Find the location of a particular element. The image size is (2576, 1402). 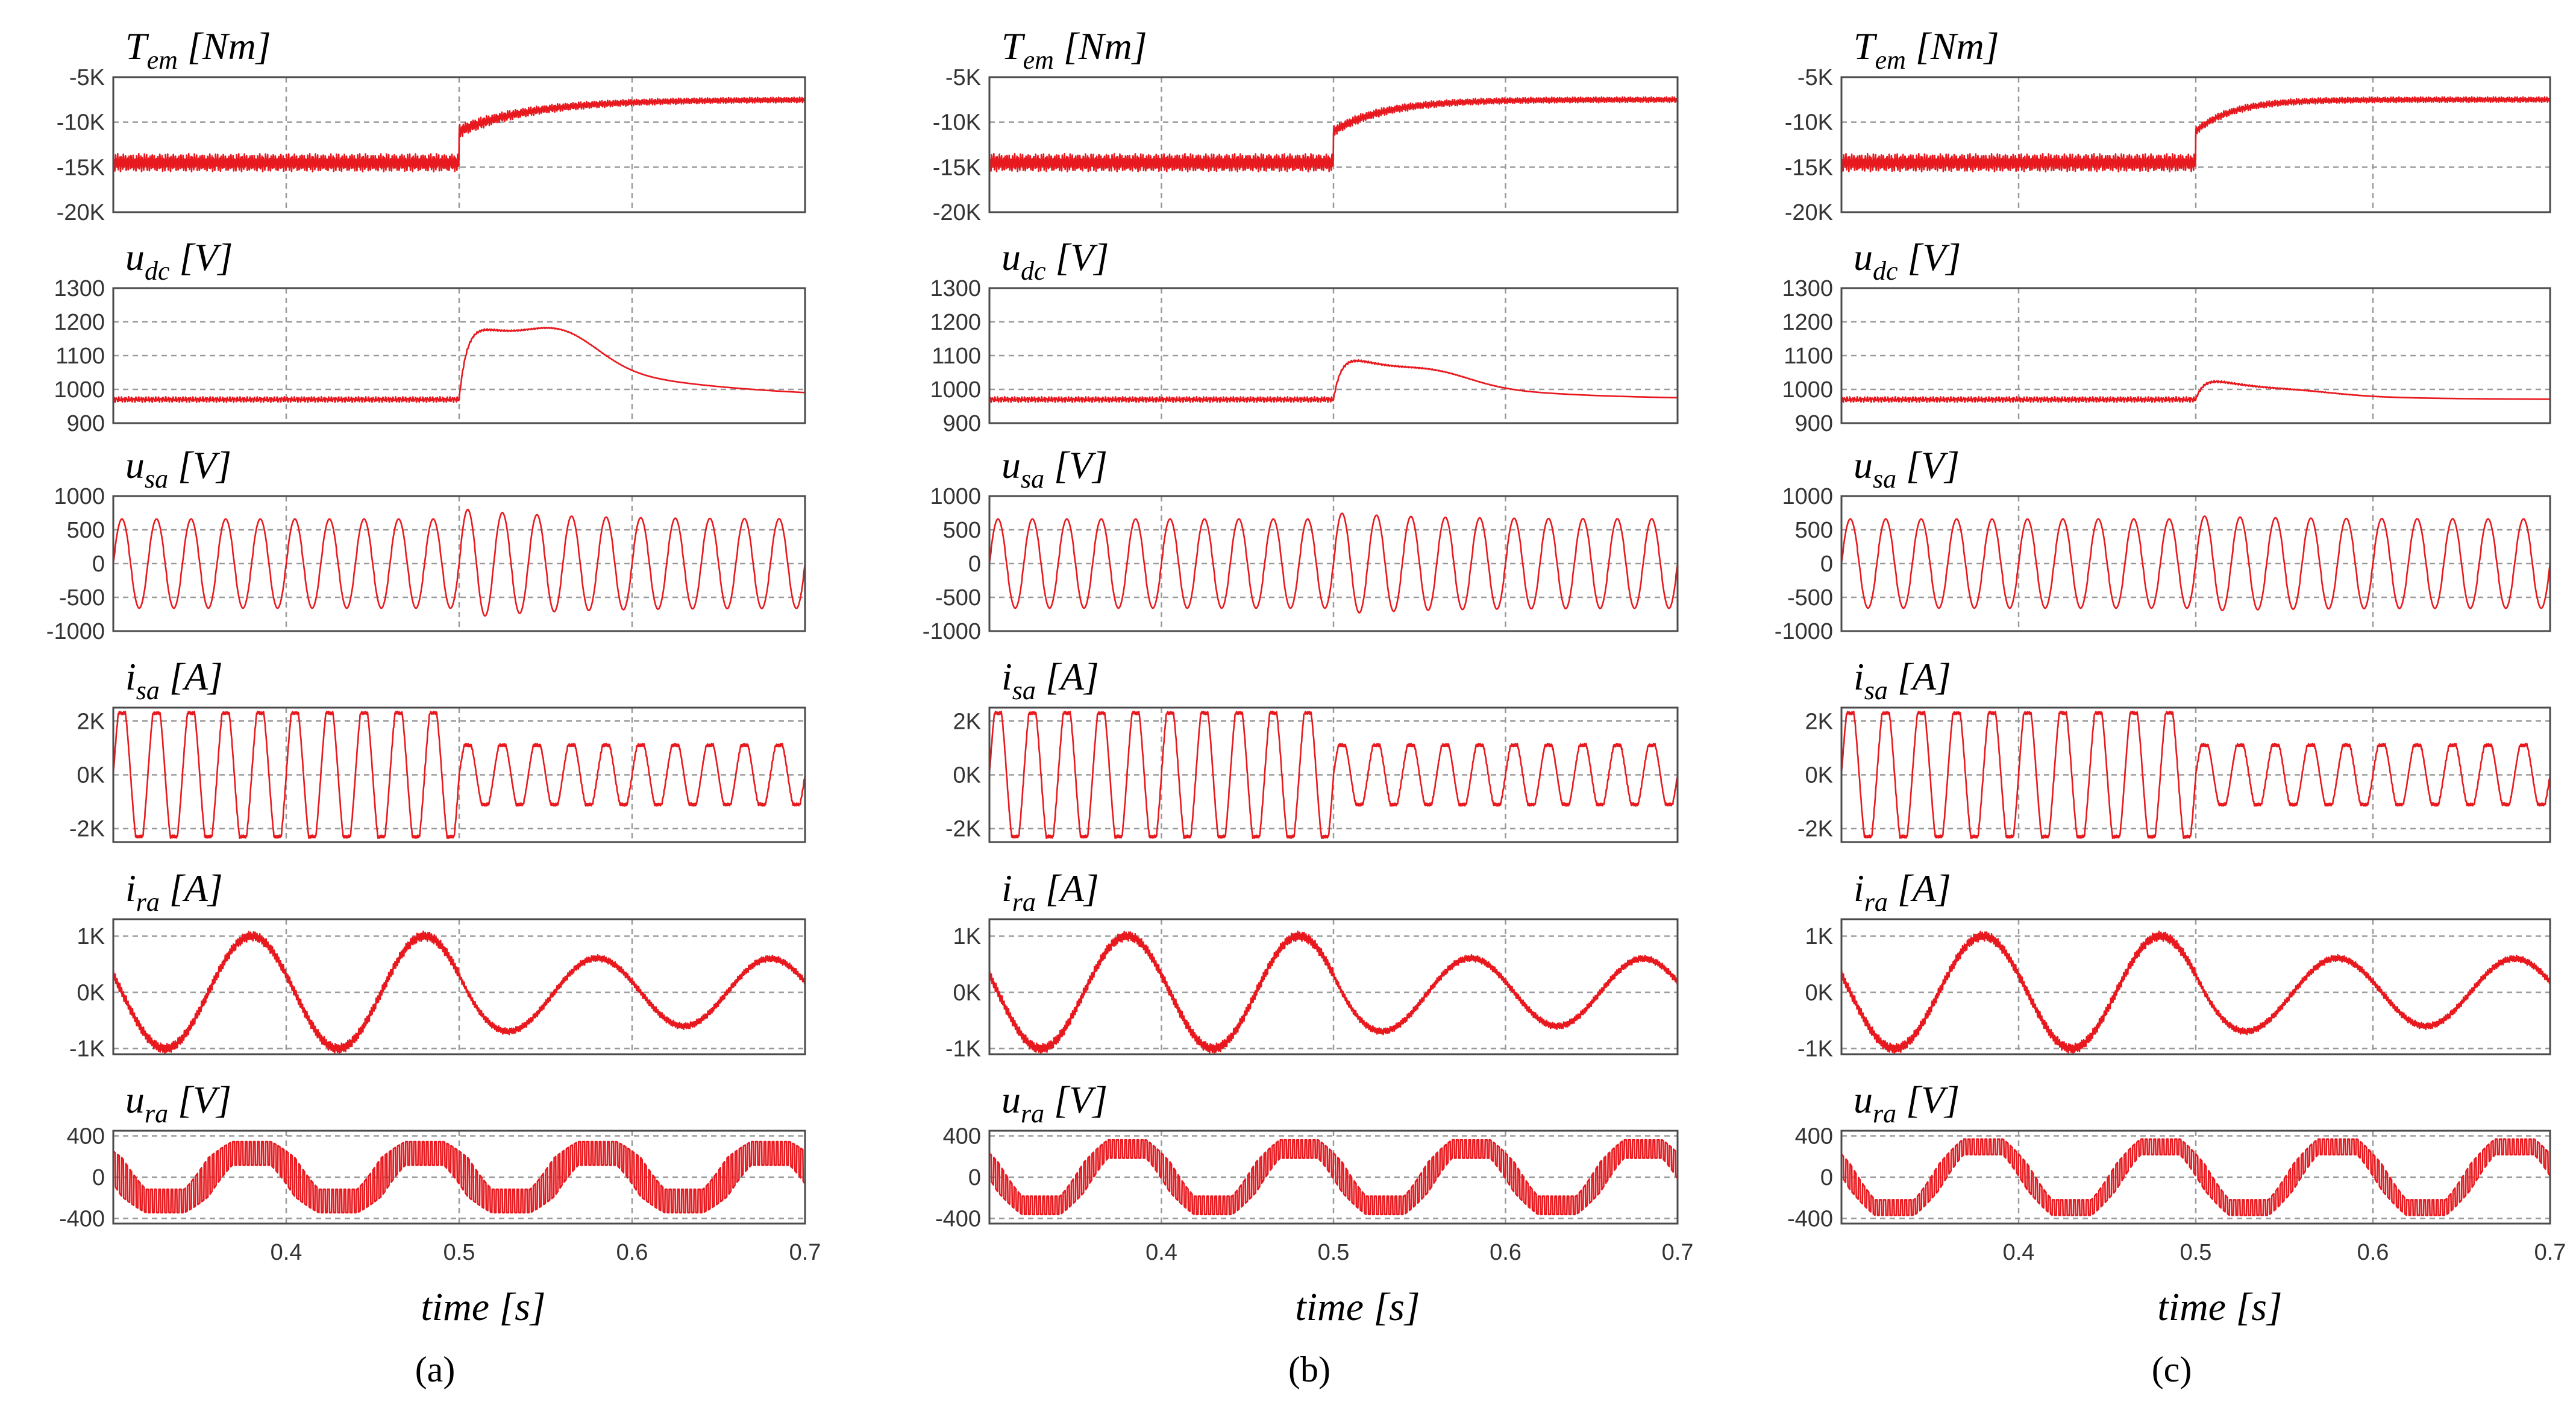

x-axis-label: time [s] is located at coordinates (483, 1307).